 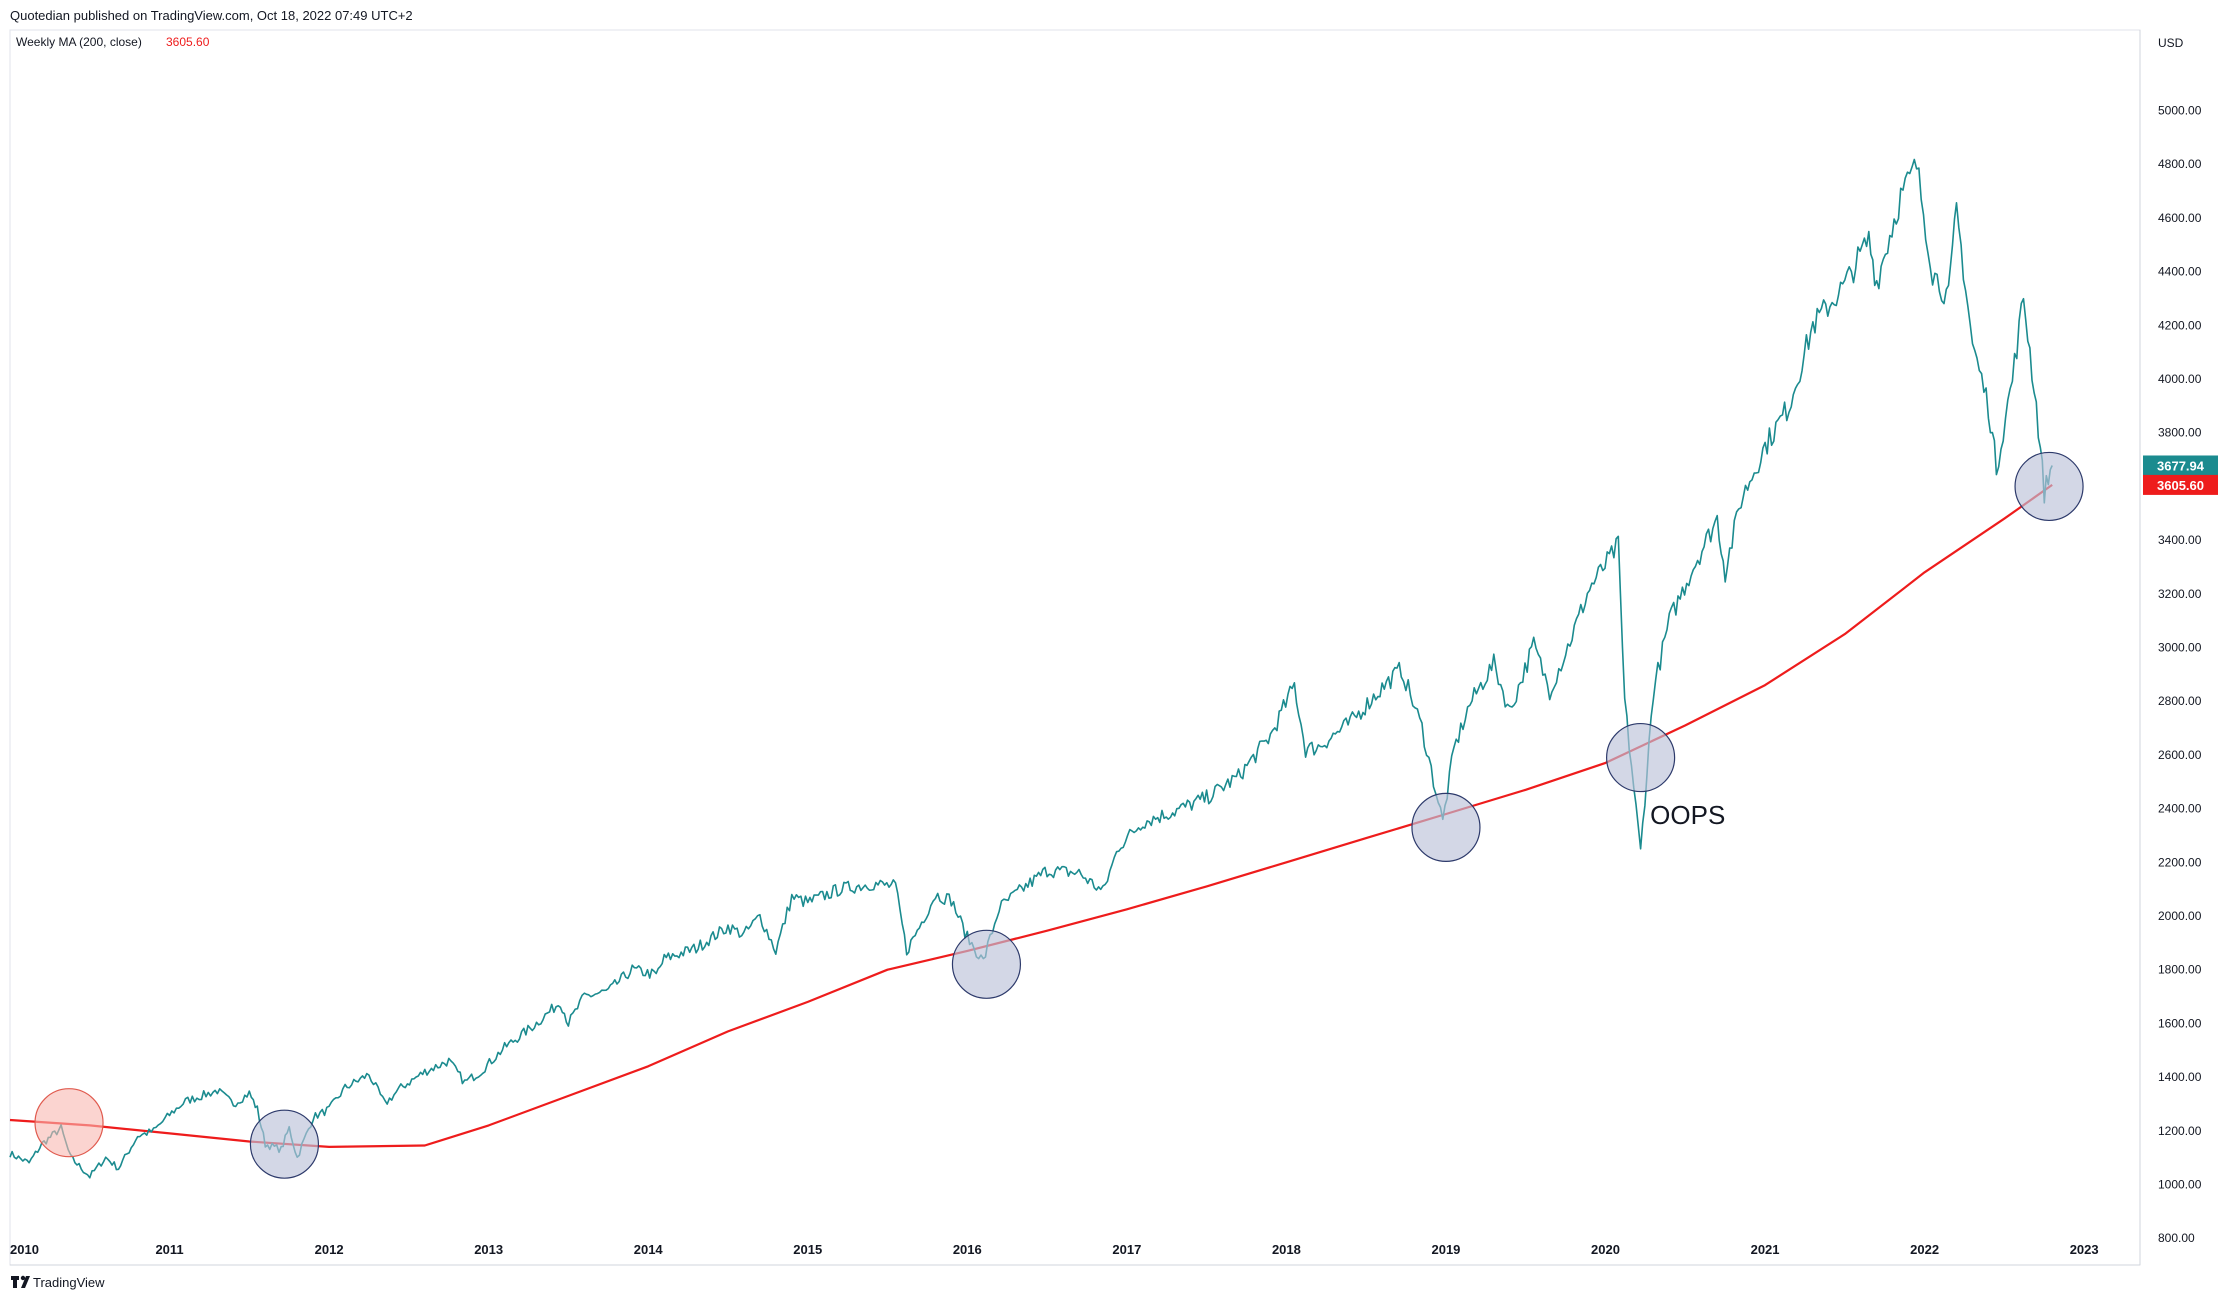 What do you see at coordinates (329, 1249) in the screenshot?
I see `x-tick-label: 2012` at bounding box center [329, 1249].